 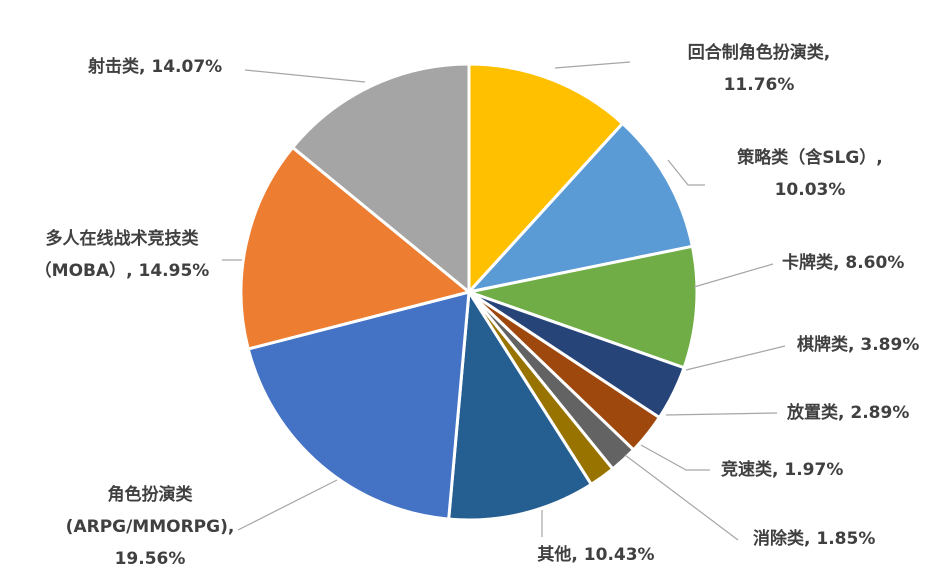 What do you see at coordinates (759, 52) in the screenshot?
I see `data-label-1-line-1: 回合制角色扮演类,` at bounding box center [759, 52].